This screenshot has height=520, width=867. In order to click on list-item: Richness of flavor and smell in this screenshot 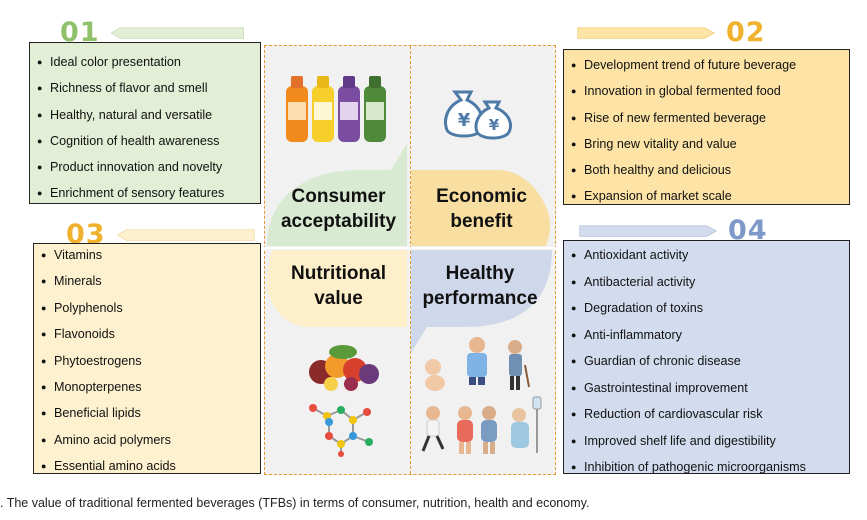, I will do `click(130, 89)`.